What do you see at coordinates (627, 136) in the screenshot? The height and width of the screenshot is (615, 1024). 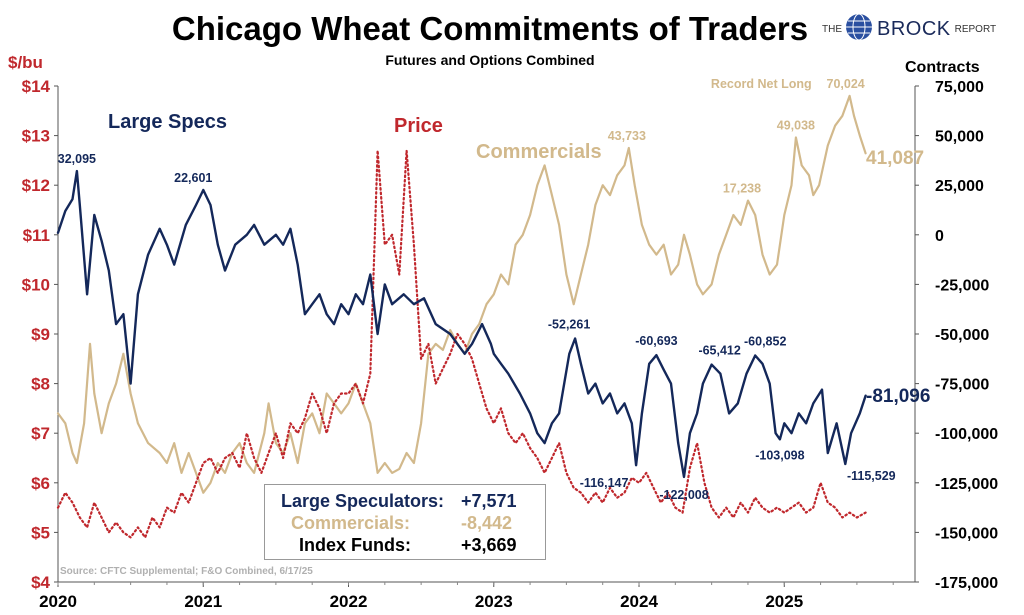 I see `commercials-data-label: 43,733` at bounding box center [627, 136].